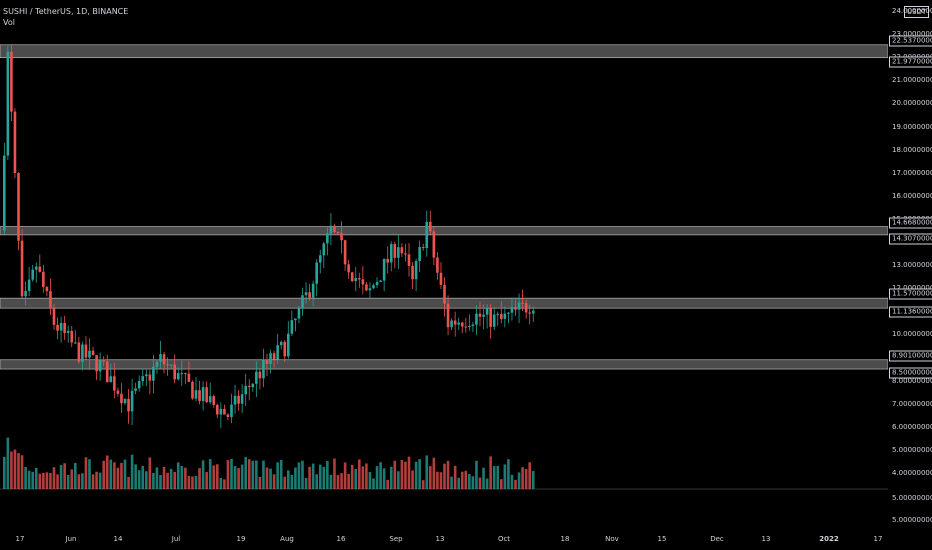  Describe the element at coordinates (910, 62) in the screenshot. I see `level-price-label: 21.97700000` at that location.